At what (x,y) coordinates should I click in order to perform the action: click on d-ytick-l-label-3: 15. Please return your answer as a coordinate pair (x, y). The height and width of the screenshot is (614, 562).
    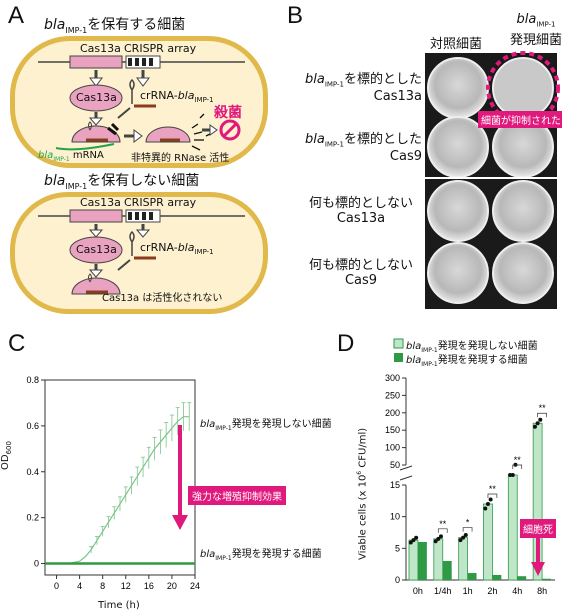
    Looking at the image, I should click on (395, 485).